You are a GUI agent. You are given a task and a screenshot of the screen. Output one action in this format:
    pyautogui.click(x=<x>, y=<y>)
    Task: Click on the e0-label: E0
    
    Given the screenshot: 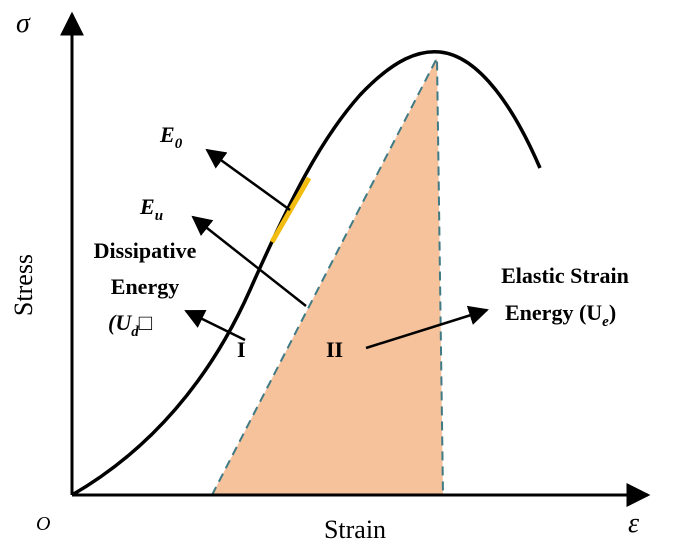 What is the action you would take?
    pyautogui.click(x=171, y=137)
    